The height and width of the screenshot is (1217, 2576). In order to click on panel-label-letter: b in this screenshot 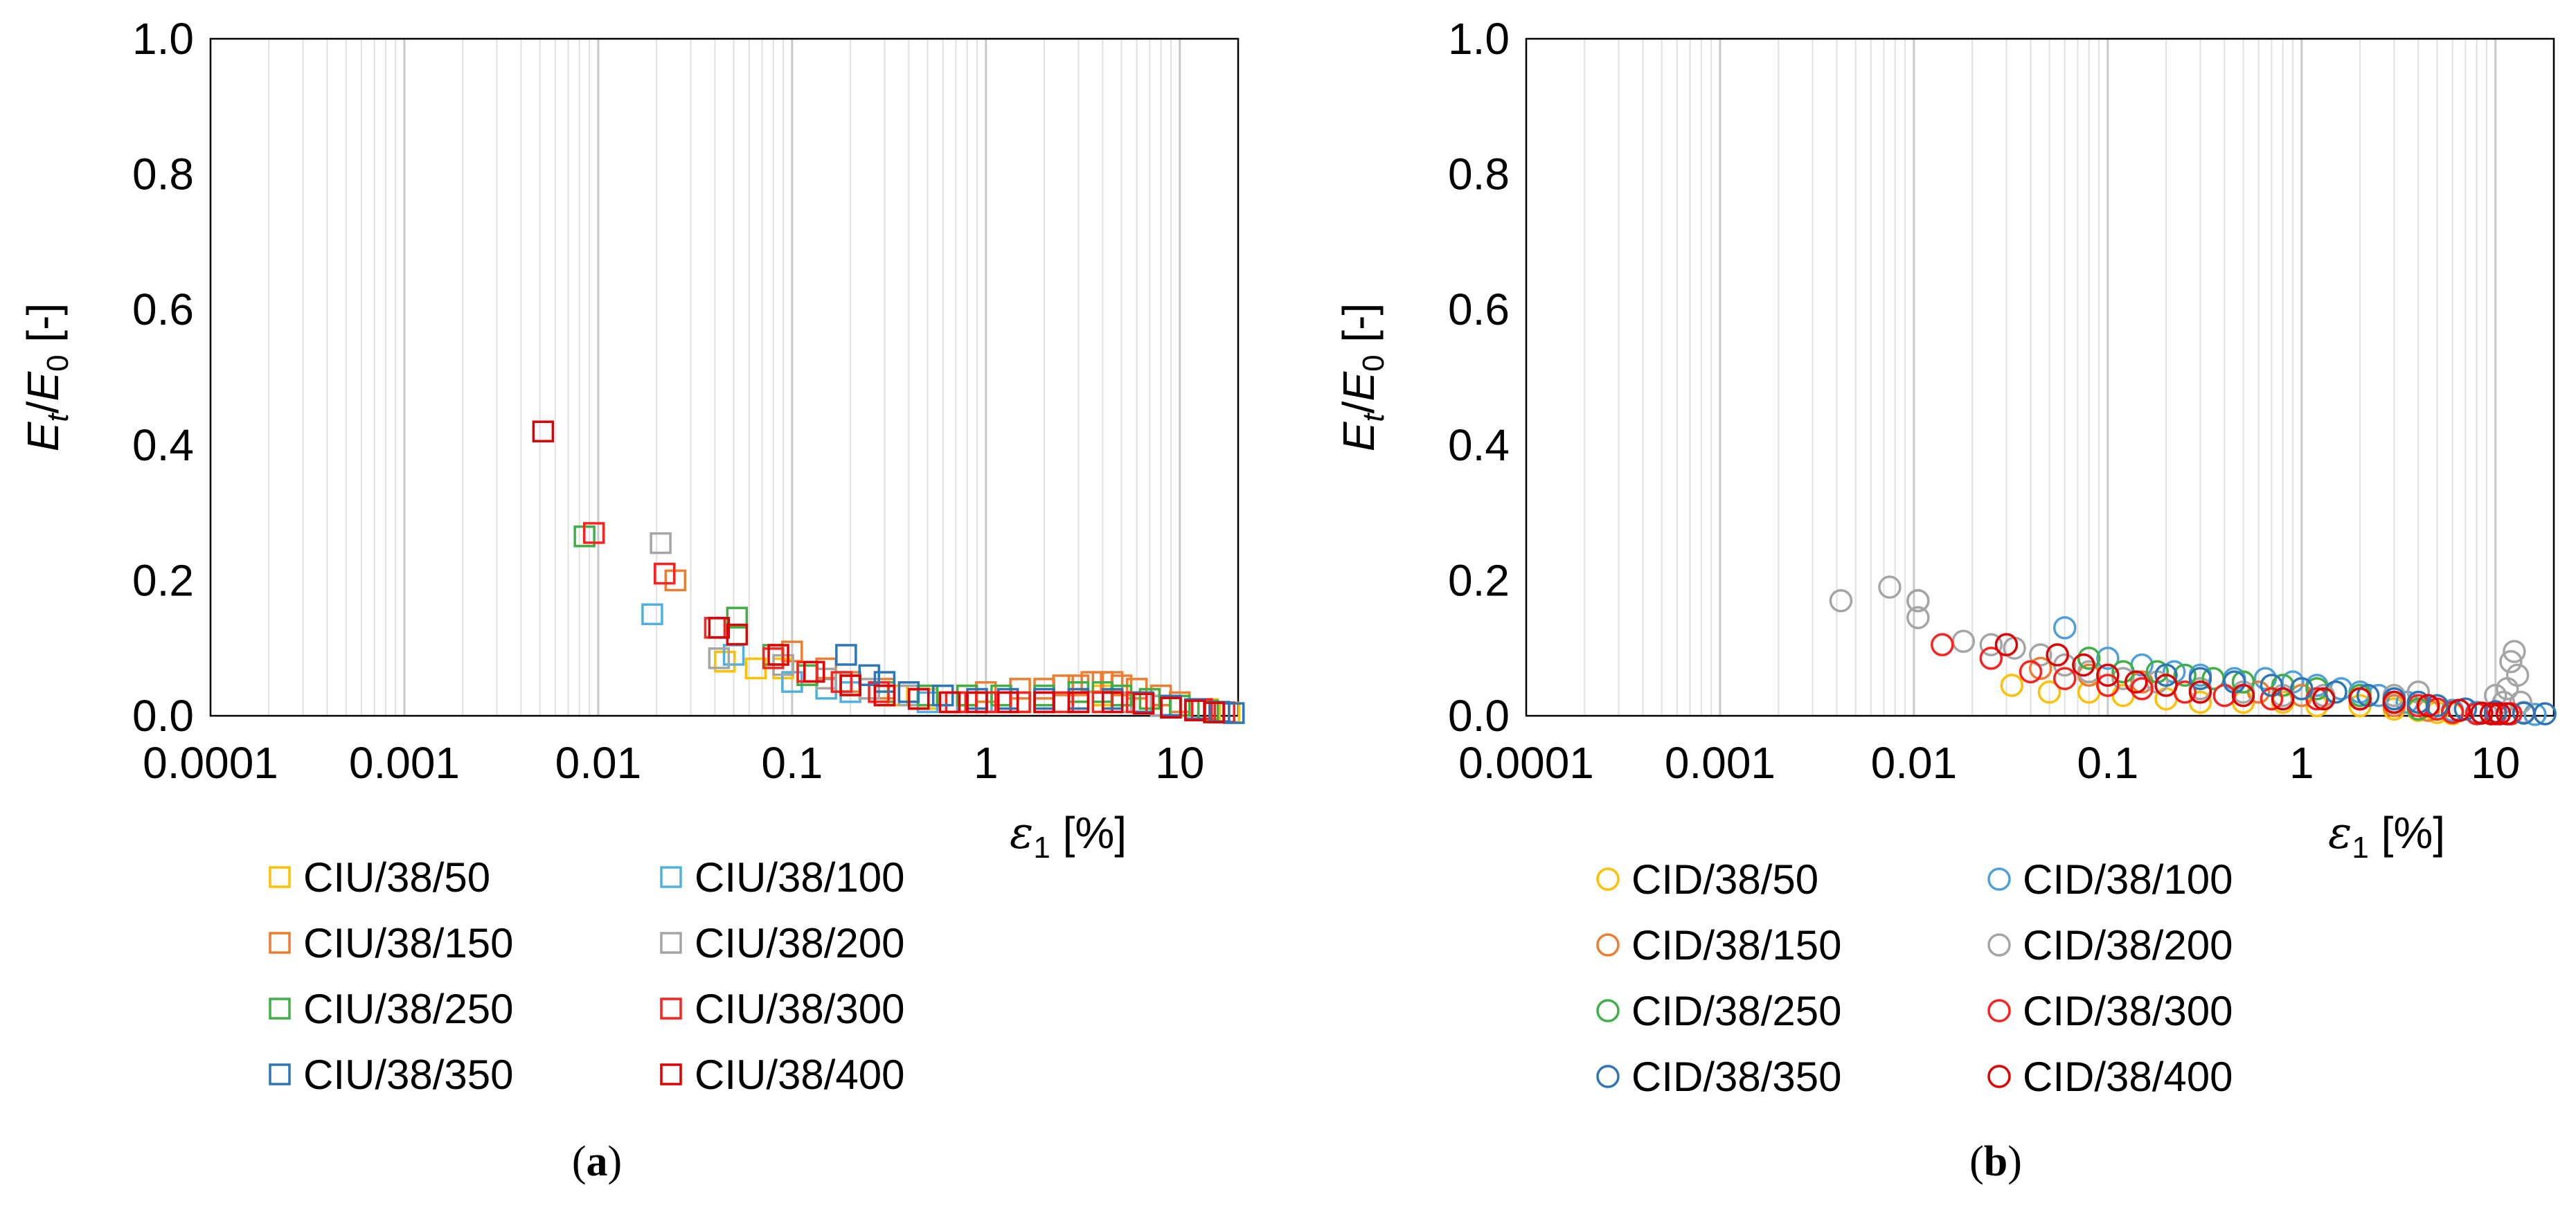, I will do `click(1995, 1162)`.